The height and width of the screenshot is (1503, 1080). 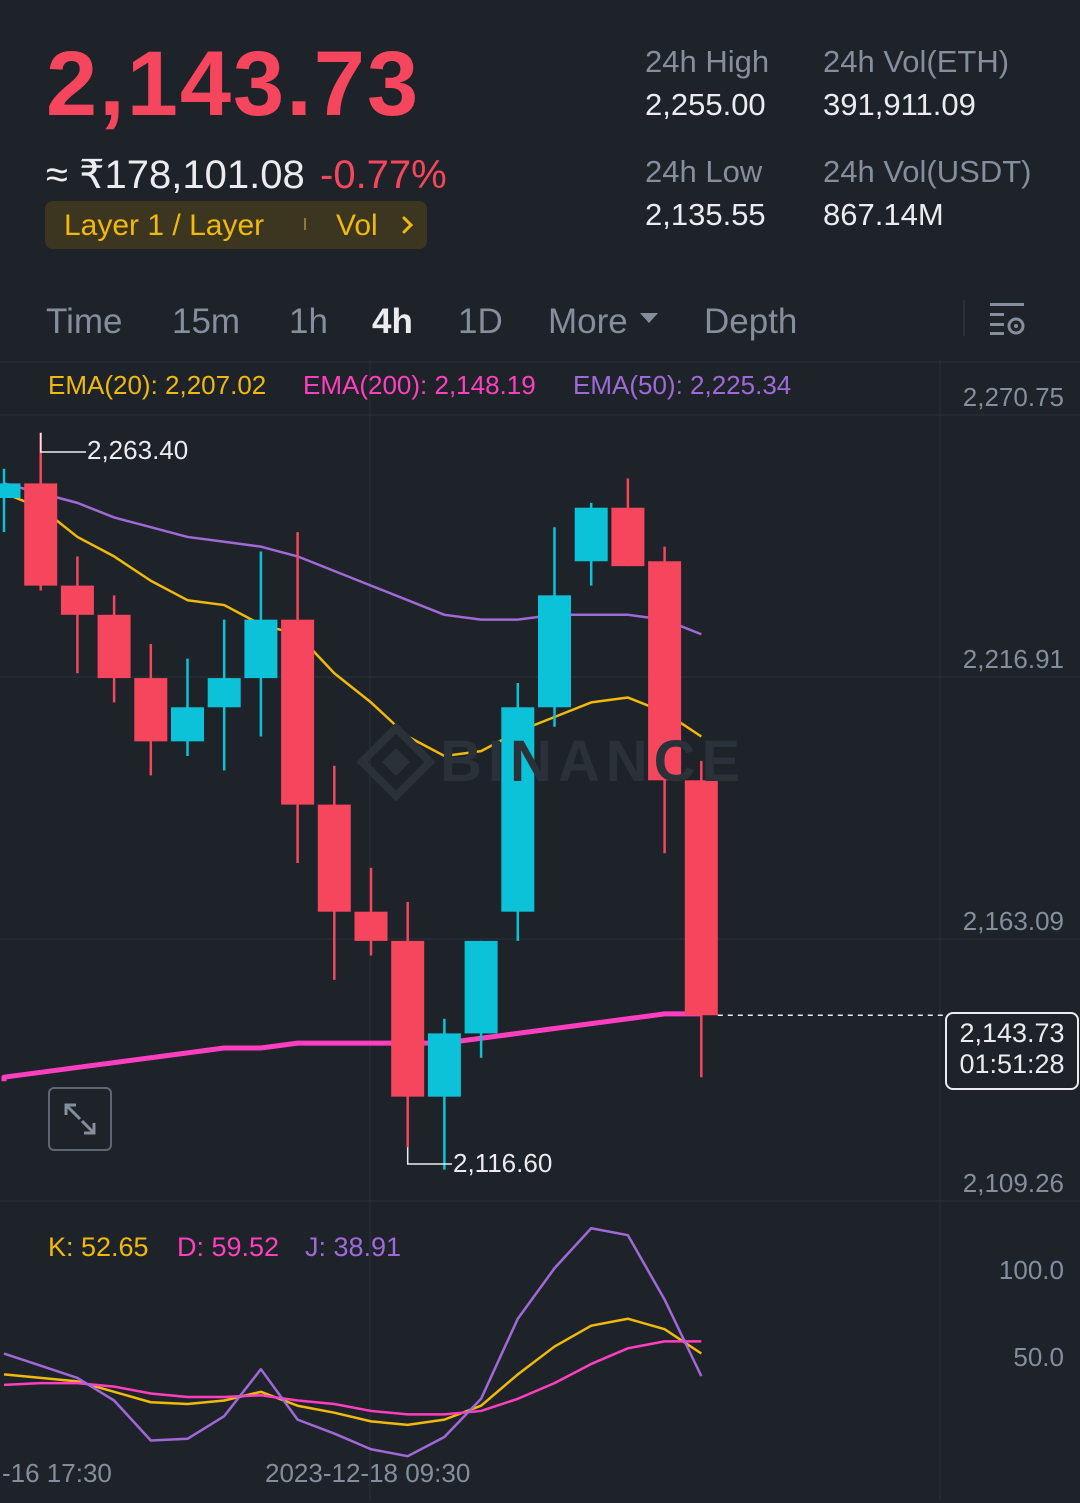 I want to click on price-axis-tick: 2,270.75, so click(x=1013, y=397).